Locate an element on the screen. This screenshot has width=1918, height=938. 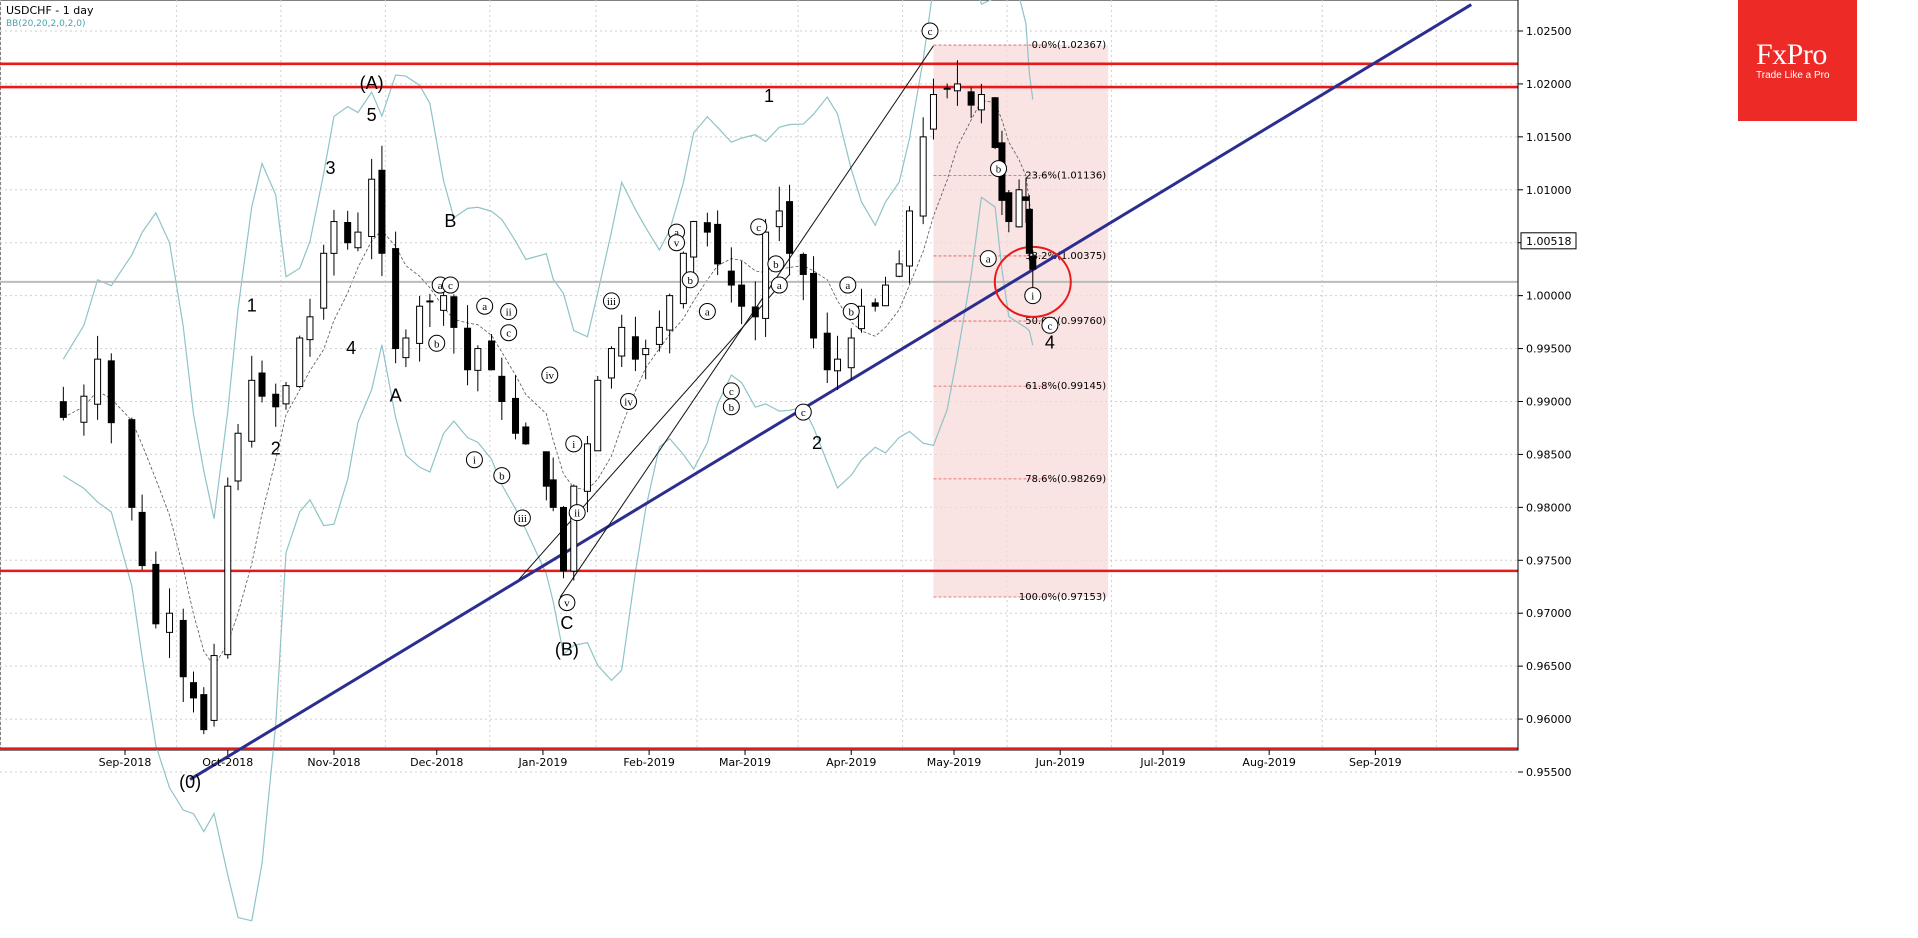
circled-label-19: c is located at coordinates (731, 392).